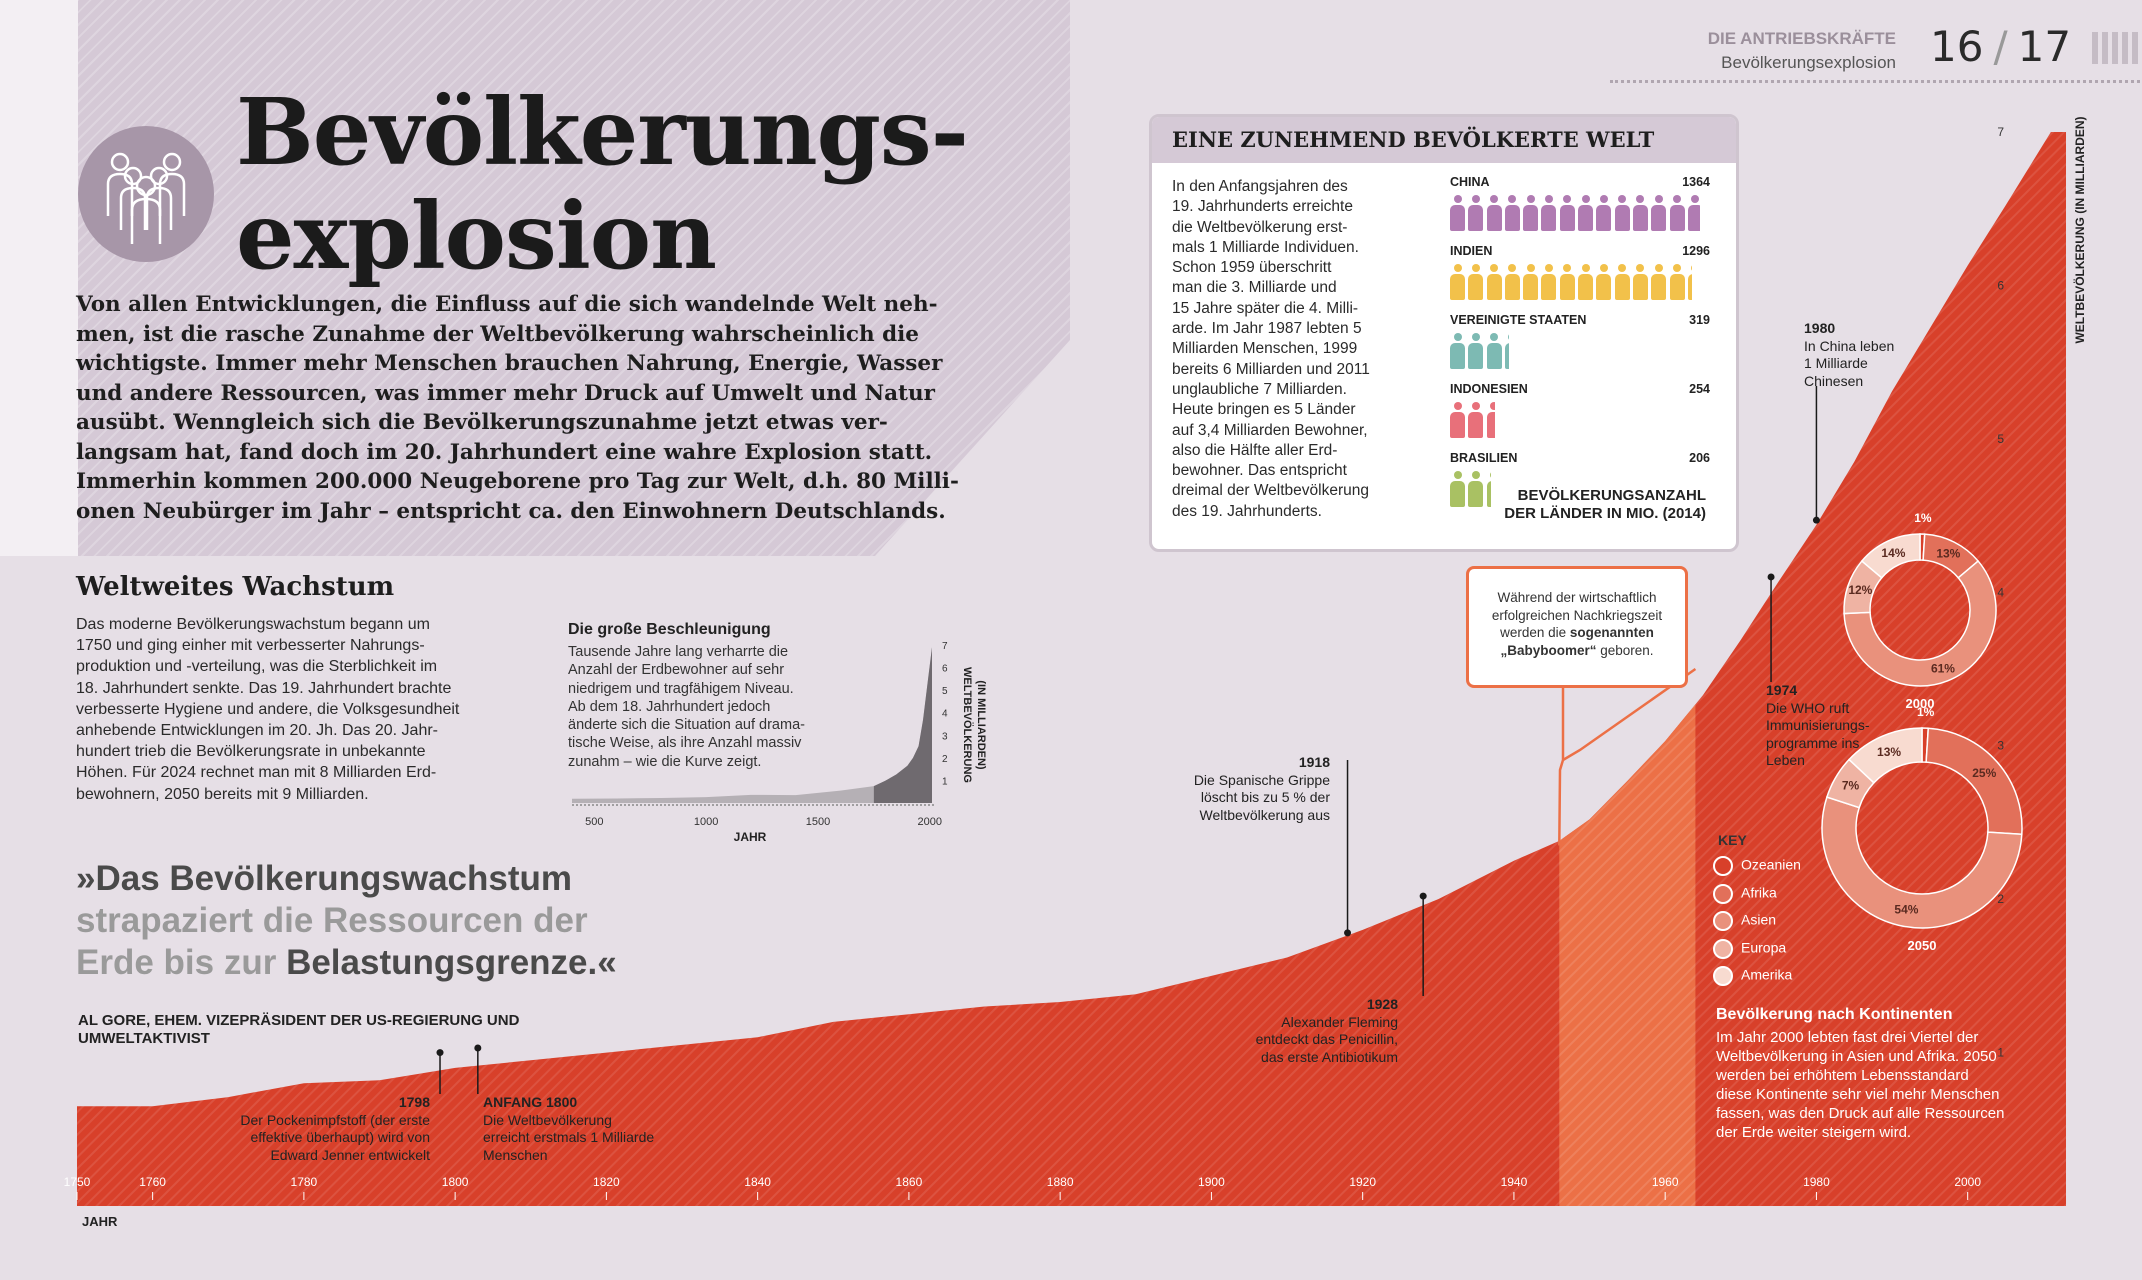 The width and height of the screenshot is (2142, 1280). Describe the element at coordinates (594, 822) in the screenshot. I see `small-x-tick-label: 500` at that location.